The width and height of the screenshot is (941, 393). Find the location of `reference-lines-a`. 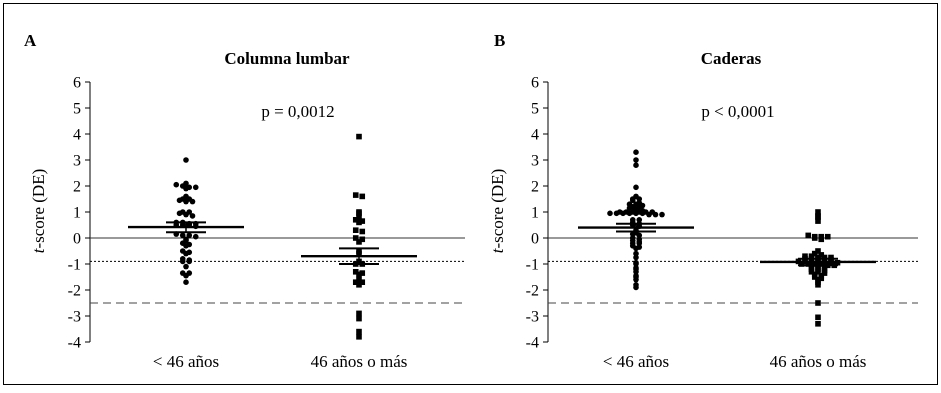

reference-lines-a is located at coordinates (277, 270).